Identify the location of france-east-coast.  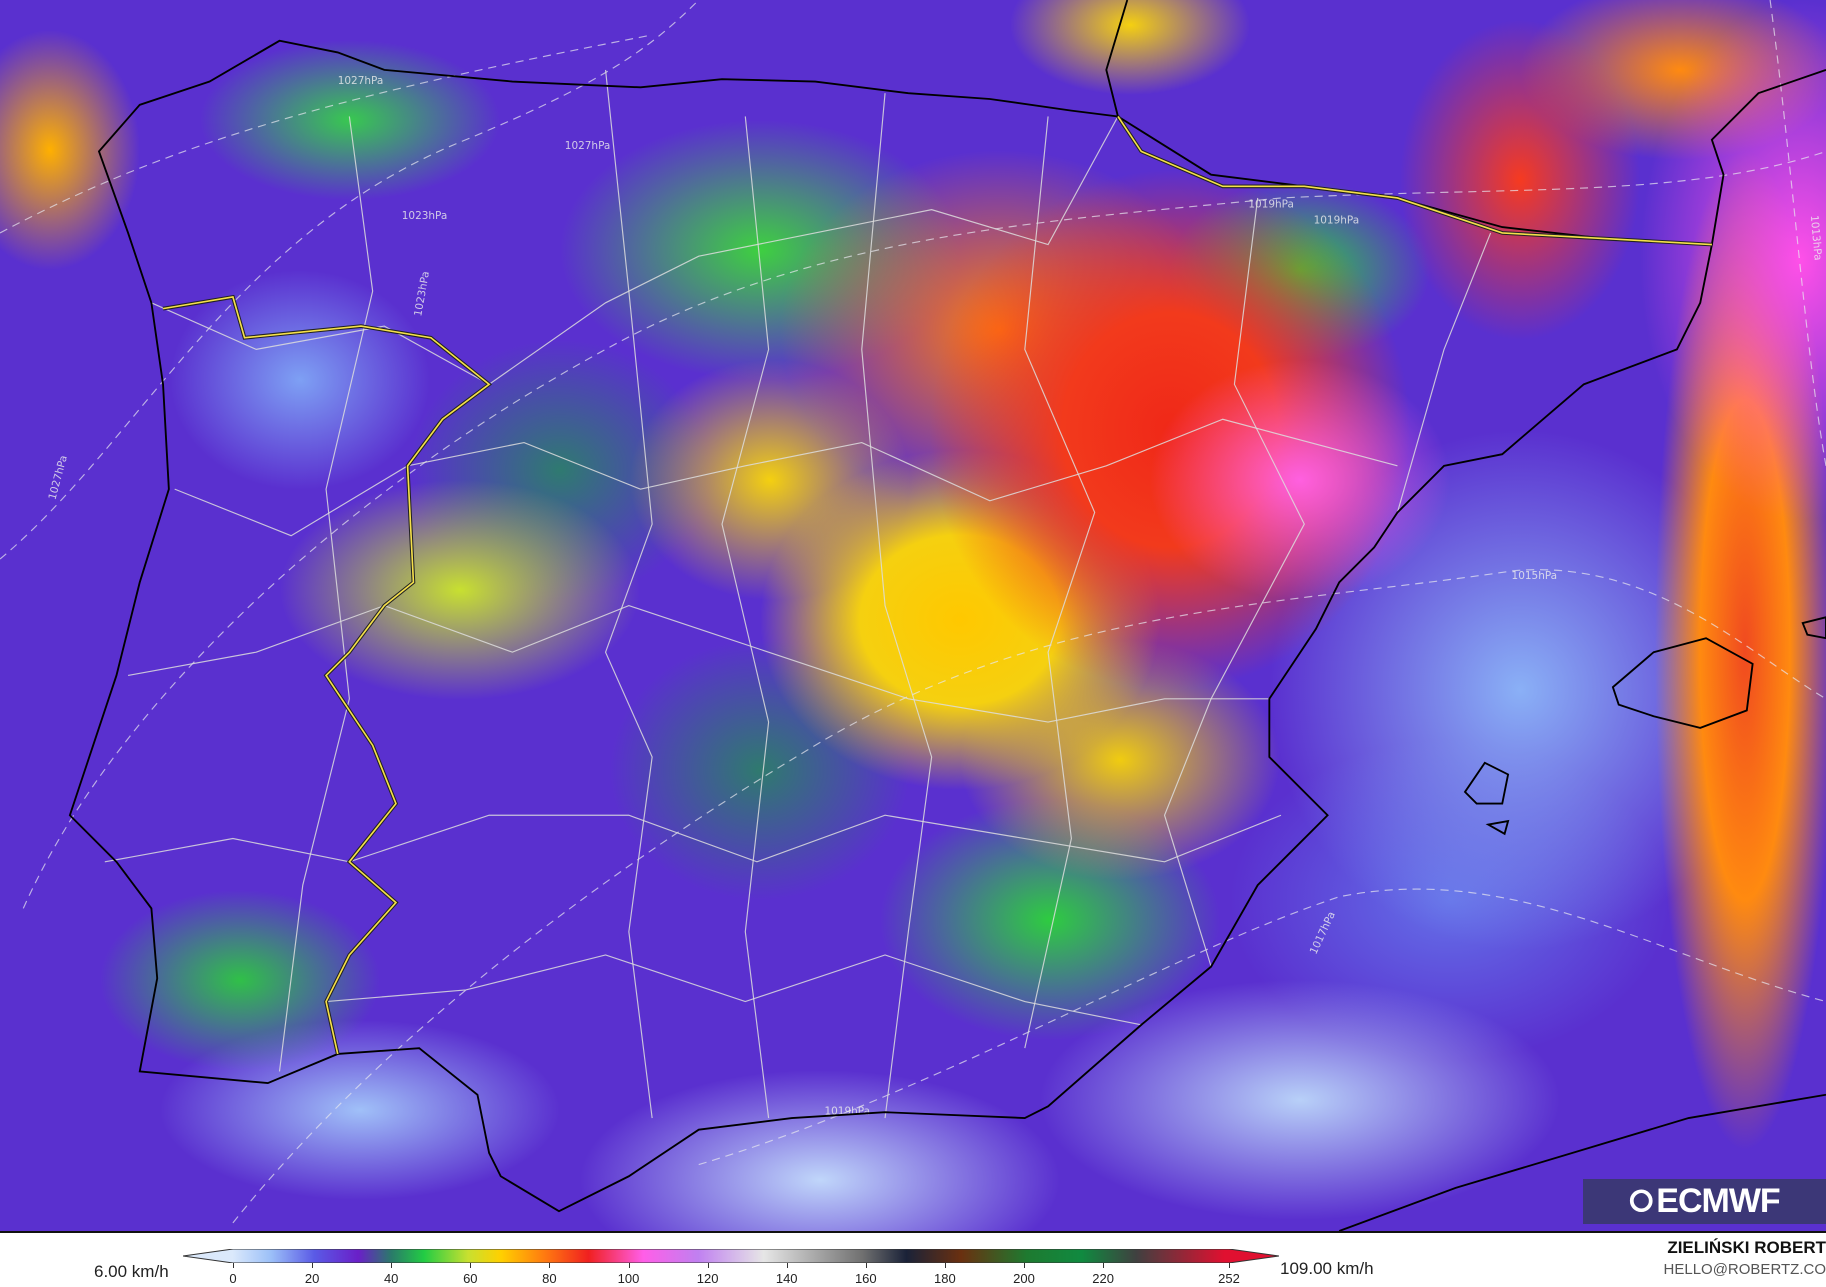
(1768, 156).